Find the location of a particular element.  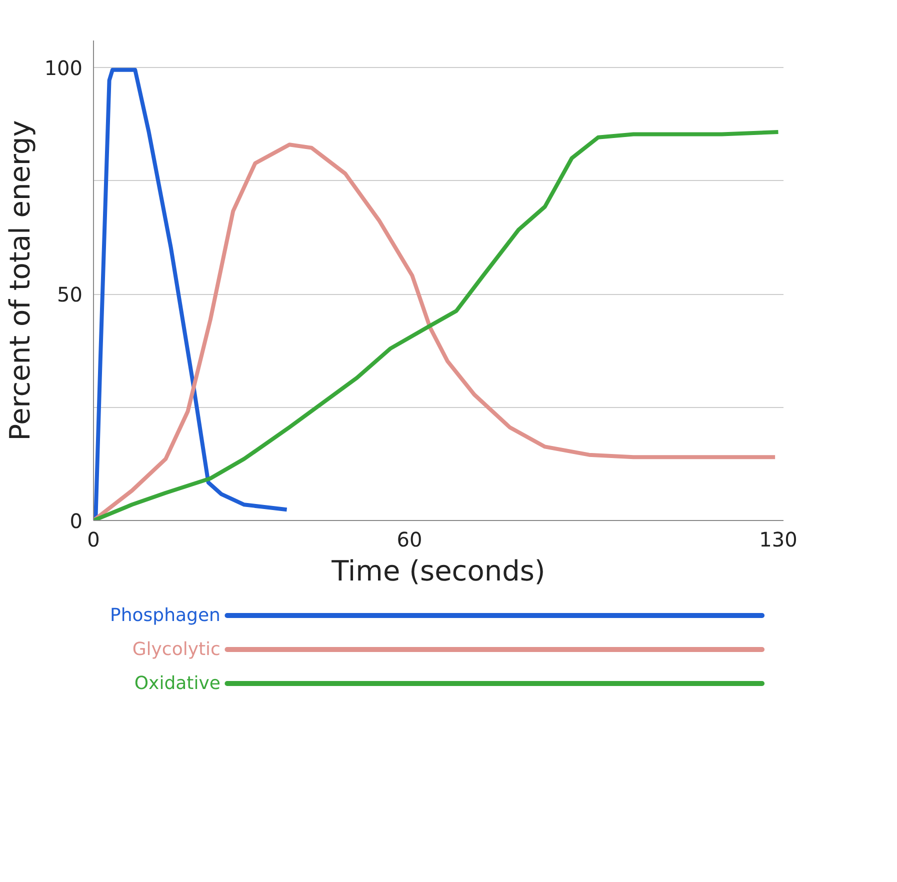

text: Oxidative is located at coordinates (177, 683).